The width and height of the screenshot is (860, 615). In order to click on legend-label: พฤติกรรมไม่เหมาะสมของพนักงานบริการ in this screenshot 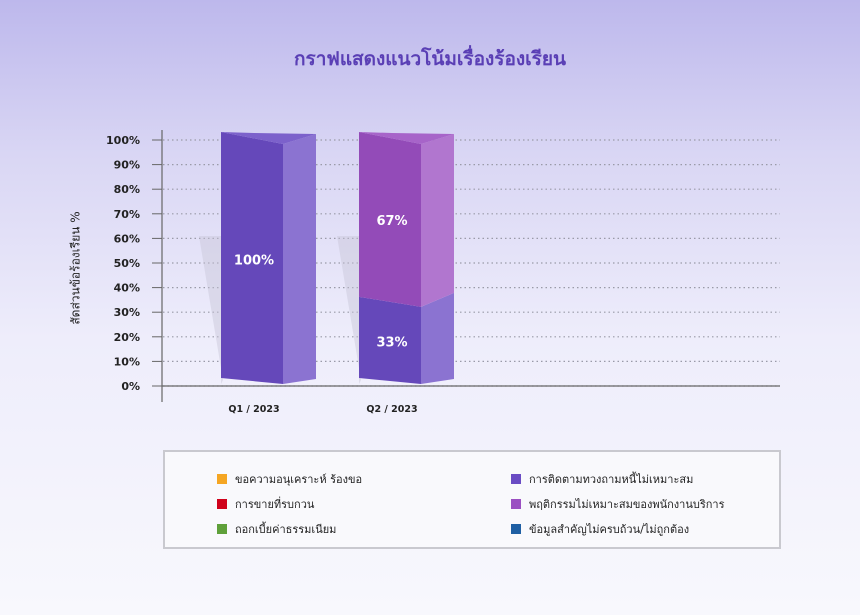, I will do `click(627, 504)`.